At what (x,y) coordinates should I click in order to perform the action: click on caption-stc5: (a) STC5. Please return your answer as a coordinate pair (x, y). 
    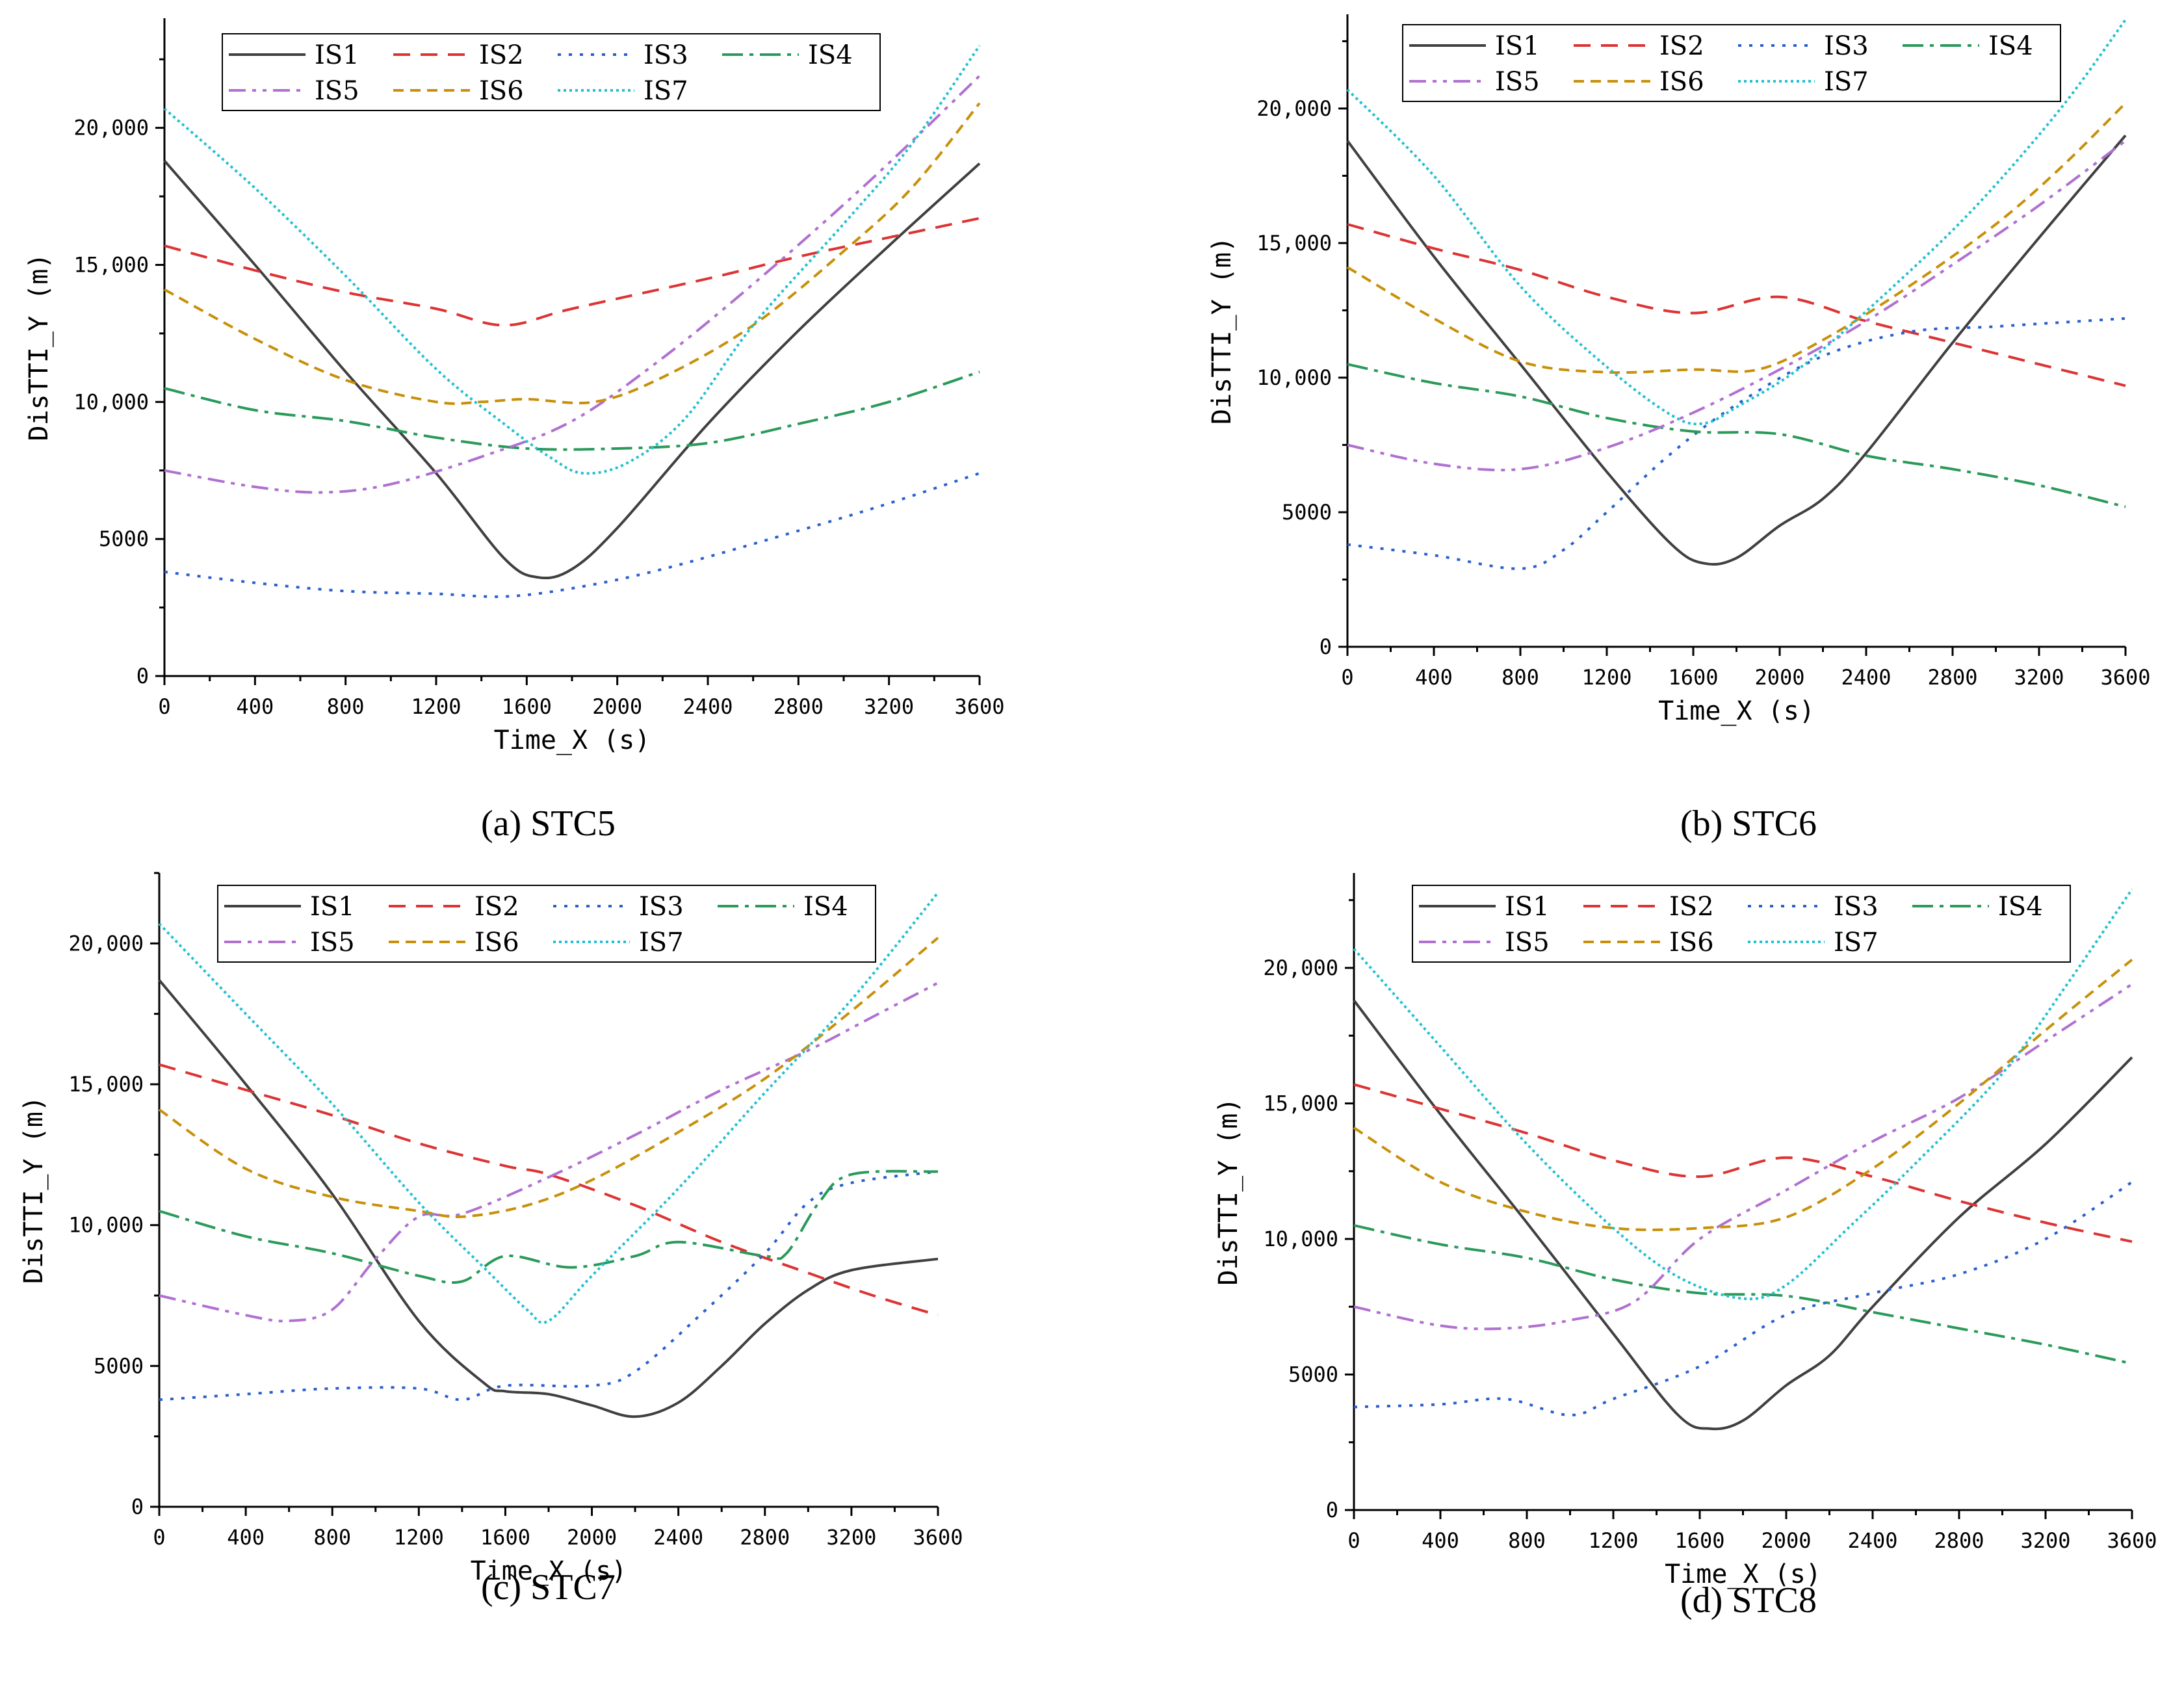
    Looking at the image, I should click on (549, 823).